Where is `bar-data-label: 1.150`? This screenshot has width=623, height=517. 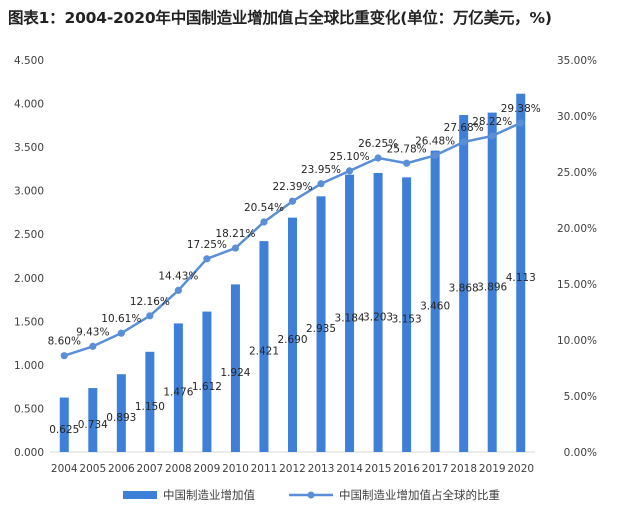
bar-data-label: 1.150 is located at coordinates (150, 407).